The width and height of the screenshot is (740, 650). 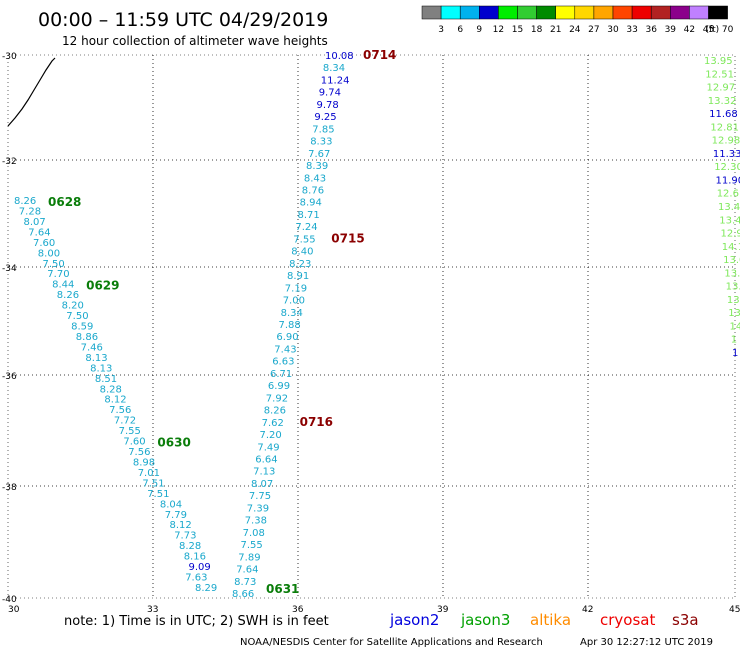 What do you see at coordinates (728, 181) in the screenshot?
I see `swh-value: 11.90` at bounding box center [728, 181].